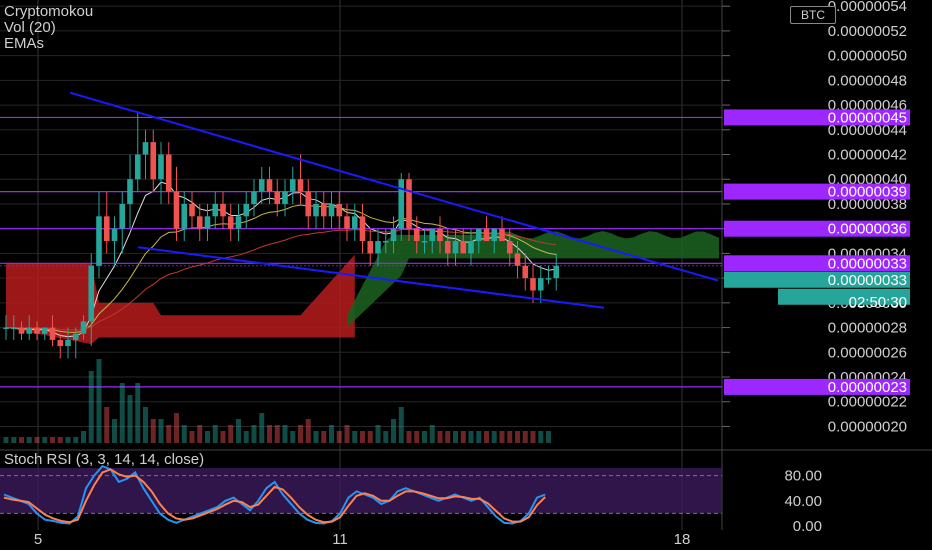  Describe the element at coordinates (867, 31) in the screenshot. I see `price-tick-label: 0.00000052` at that location.